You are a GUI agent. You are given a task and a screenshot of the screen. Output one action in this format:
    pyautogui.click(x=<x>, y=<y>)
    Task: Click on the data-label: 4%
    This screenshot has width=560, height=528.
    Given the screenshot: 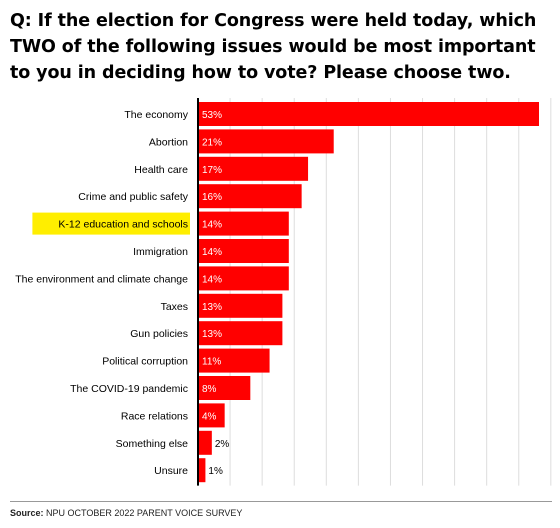 What is the action you would take?
    pyautogui.click(x=209, y=416)
    